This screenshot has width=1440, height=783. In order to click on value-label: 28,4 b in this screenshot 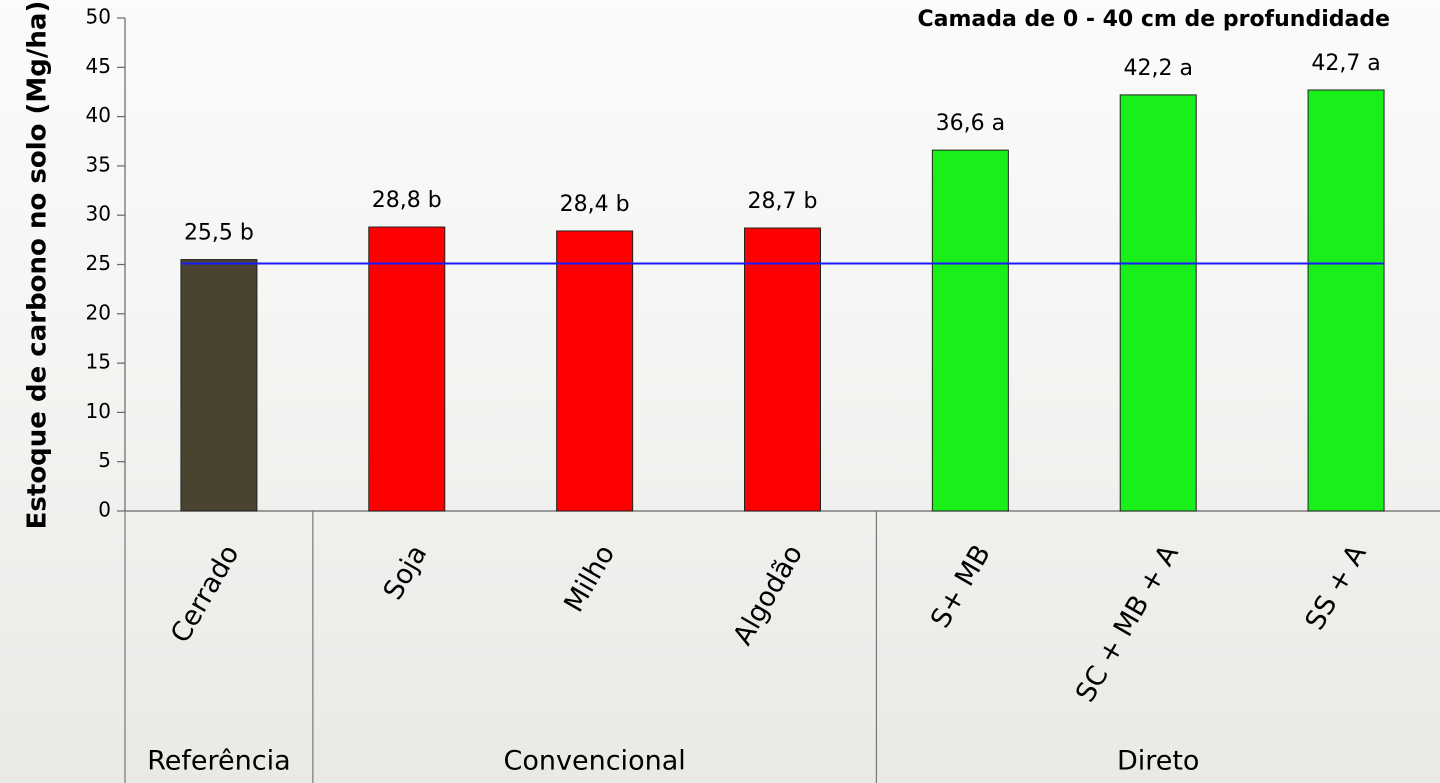, I will do `click(595, 204)`.